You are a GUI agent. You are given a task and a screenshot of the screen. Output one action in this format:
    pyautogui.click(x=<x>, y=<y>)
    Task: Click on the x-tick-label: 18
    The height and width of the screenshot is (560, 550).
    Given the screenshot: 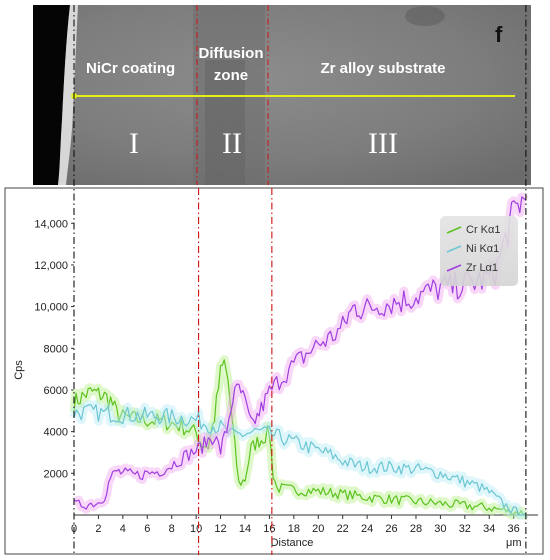 What is the action you would take?
    pyautogui.click(x=294, y=529)
    